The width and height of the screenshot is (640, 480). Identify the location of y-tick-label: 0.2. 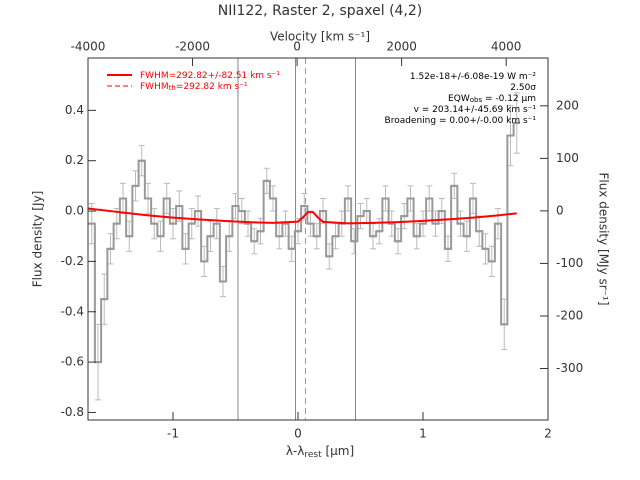
(74, 160).